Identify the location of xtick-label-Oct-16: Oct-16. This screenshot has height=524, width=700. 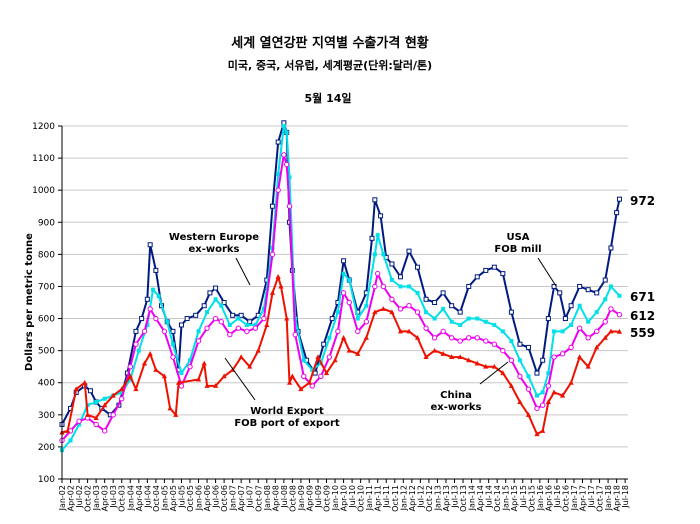
(565, 498).